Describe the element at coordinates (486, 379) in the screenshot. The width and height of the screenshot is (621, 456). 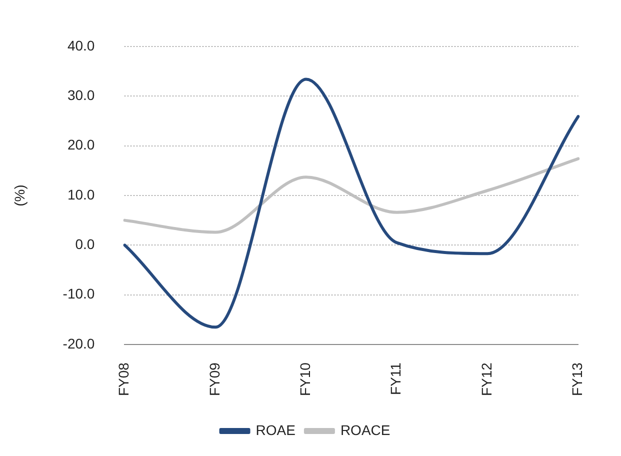
I see `x-tick-label: FY12` at that location.